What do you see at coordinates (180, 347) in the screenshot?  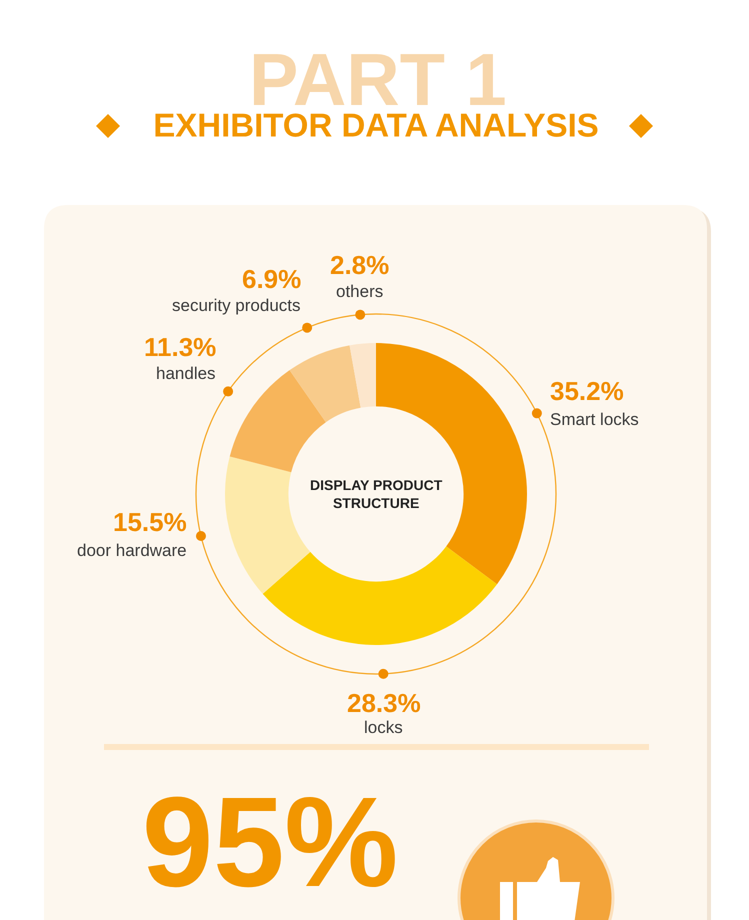 I see `data-label: 11.3%` at bounding box center [180, 347].